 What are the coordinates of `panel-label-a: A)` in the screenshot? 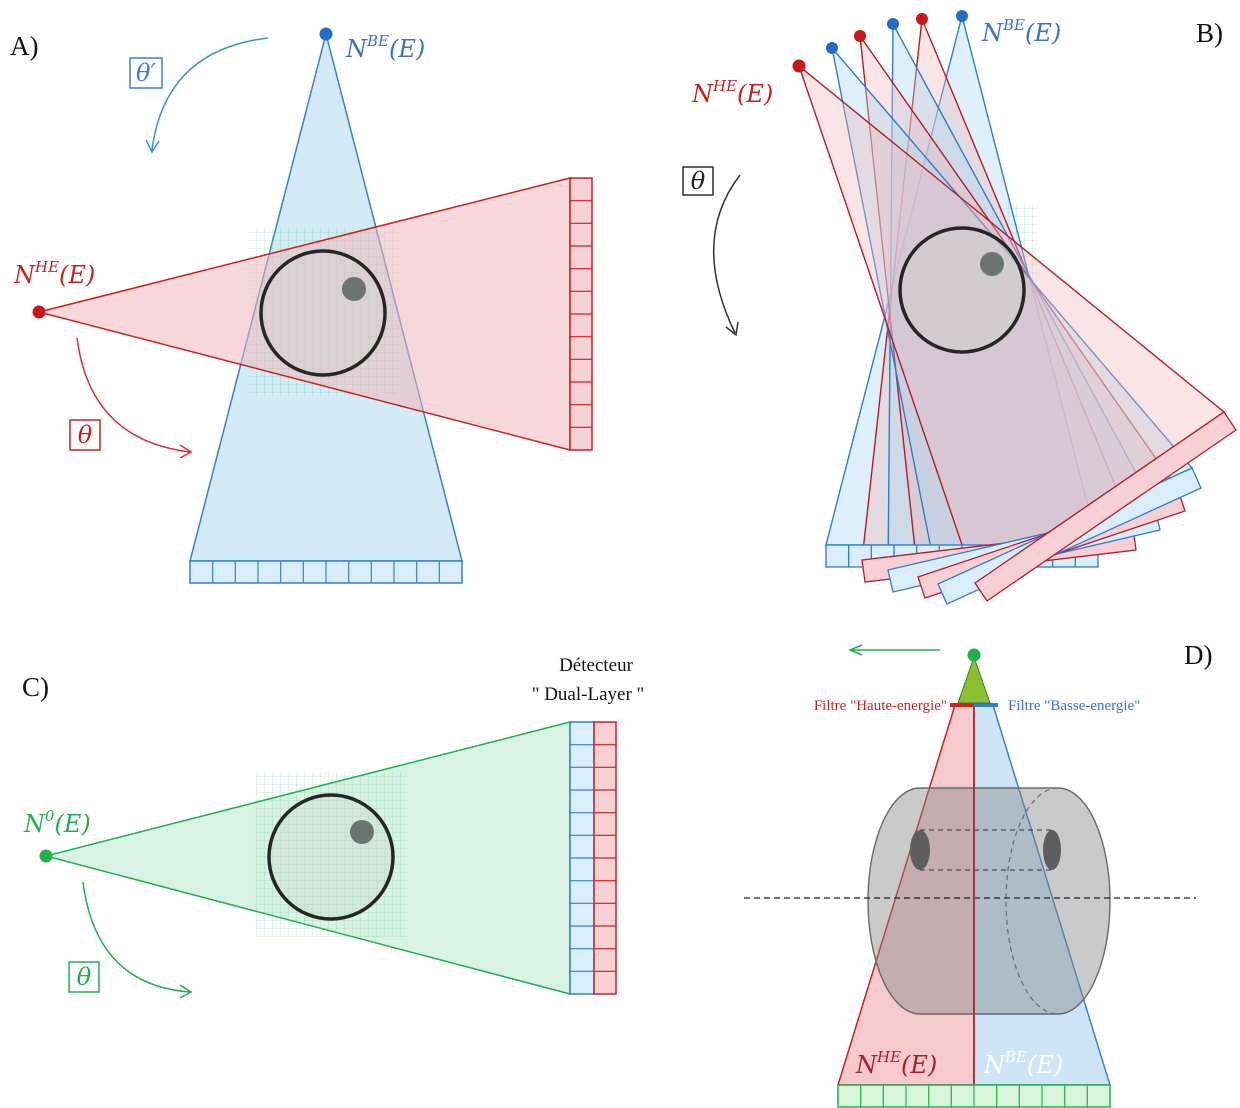 It's located at (24, 46).